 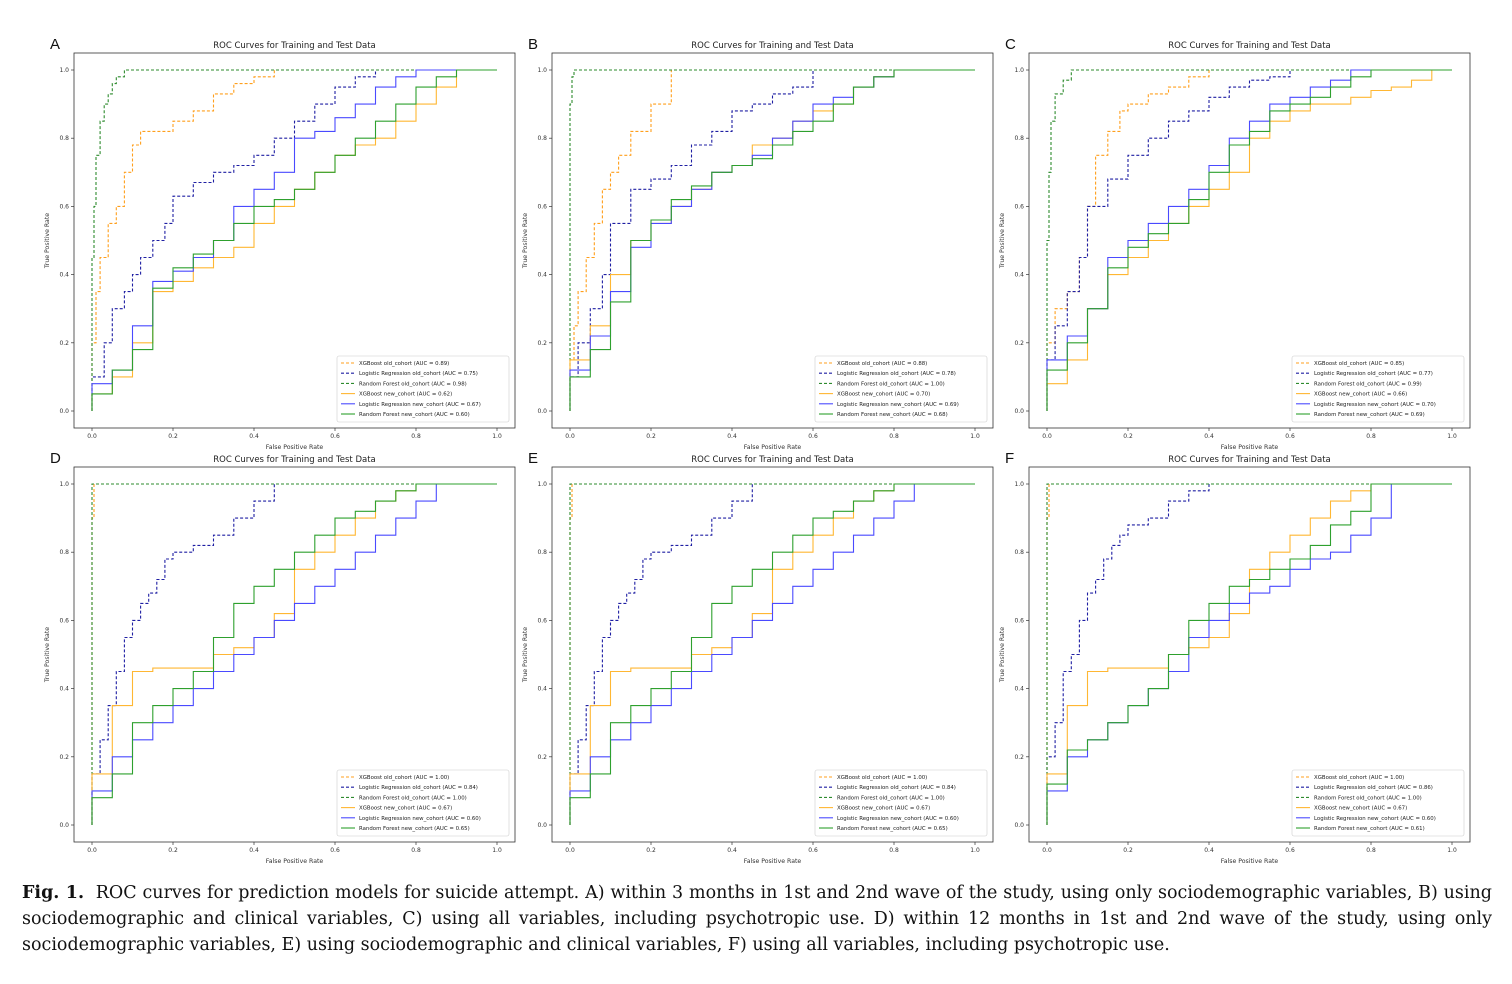 I want to click on legend-entry: Random Forest new_cohort (AUC = 0.60), so click(x=414, y=415).